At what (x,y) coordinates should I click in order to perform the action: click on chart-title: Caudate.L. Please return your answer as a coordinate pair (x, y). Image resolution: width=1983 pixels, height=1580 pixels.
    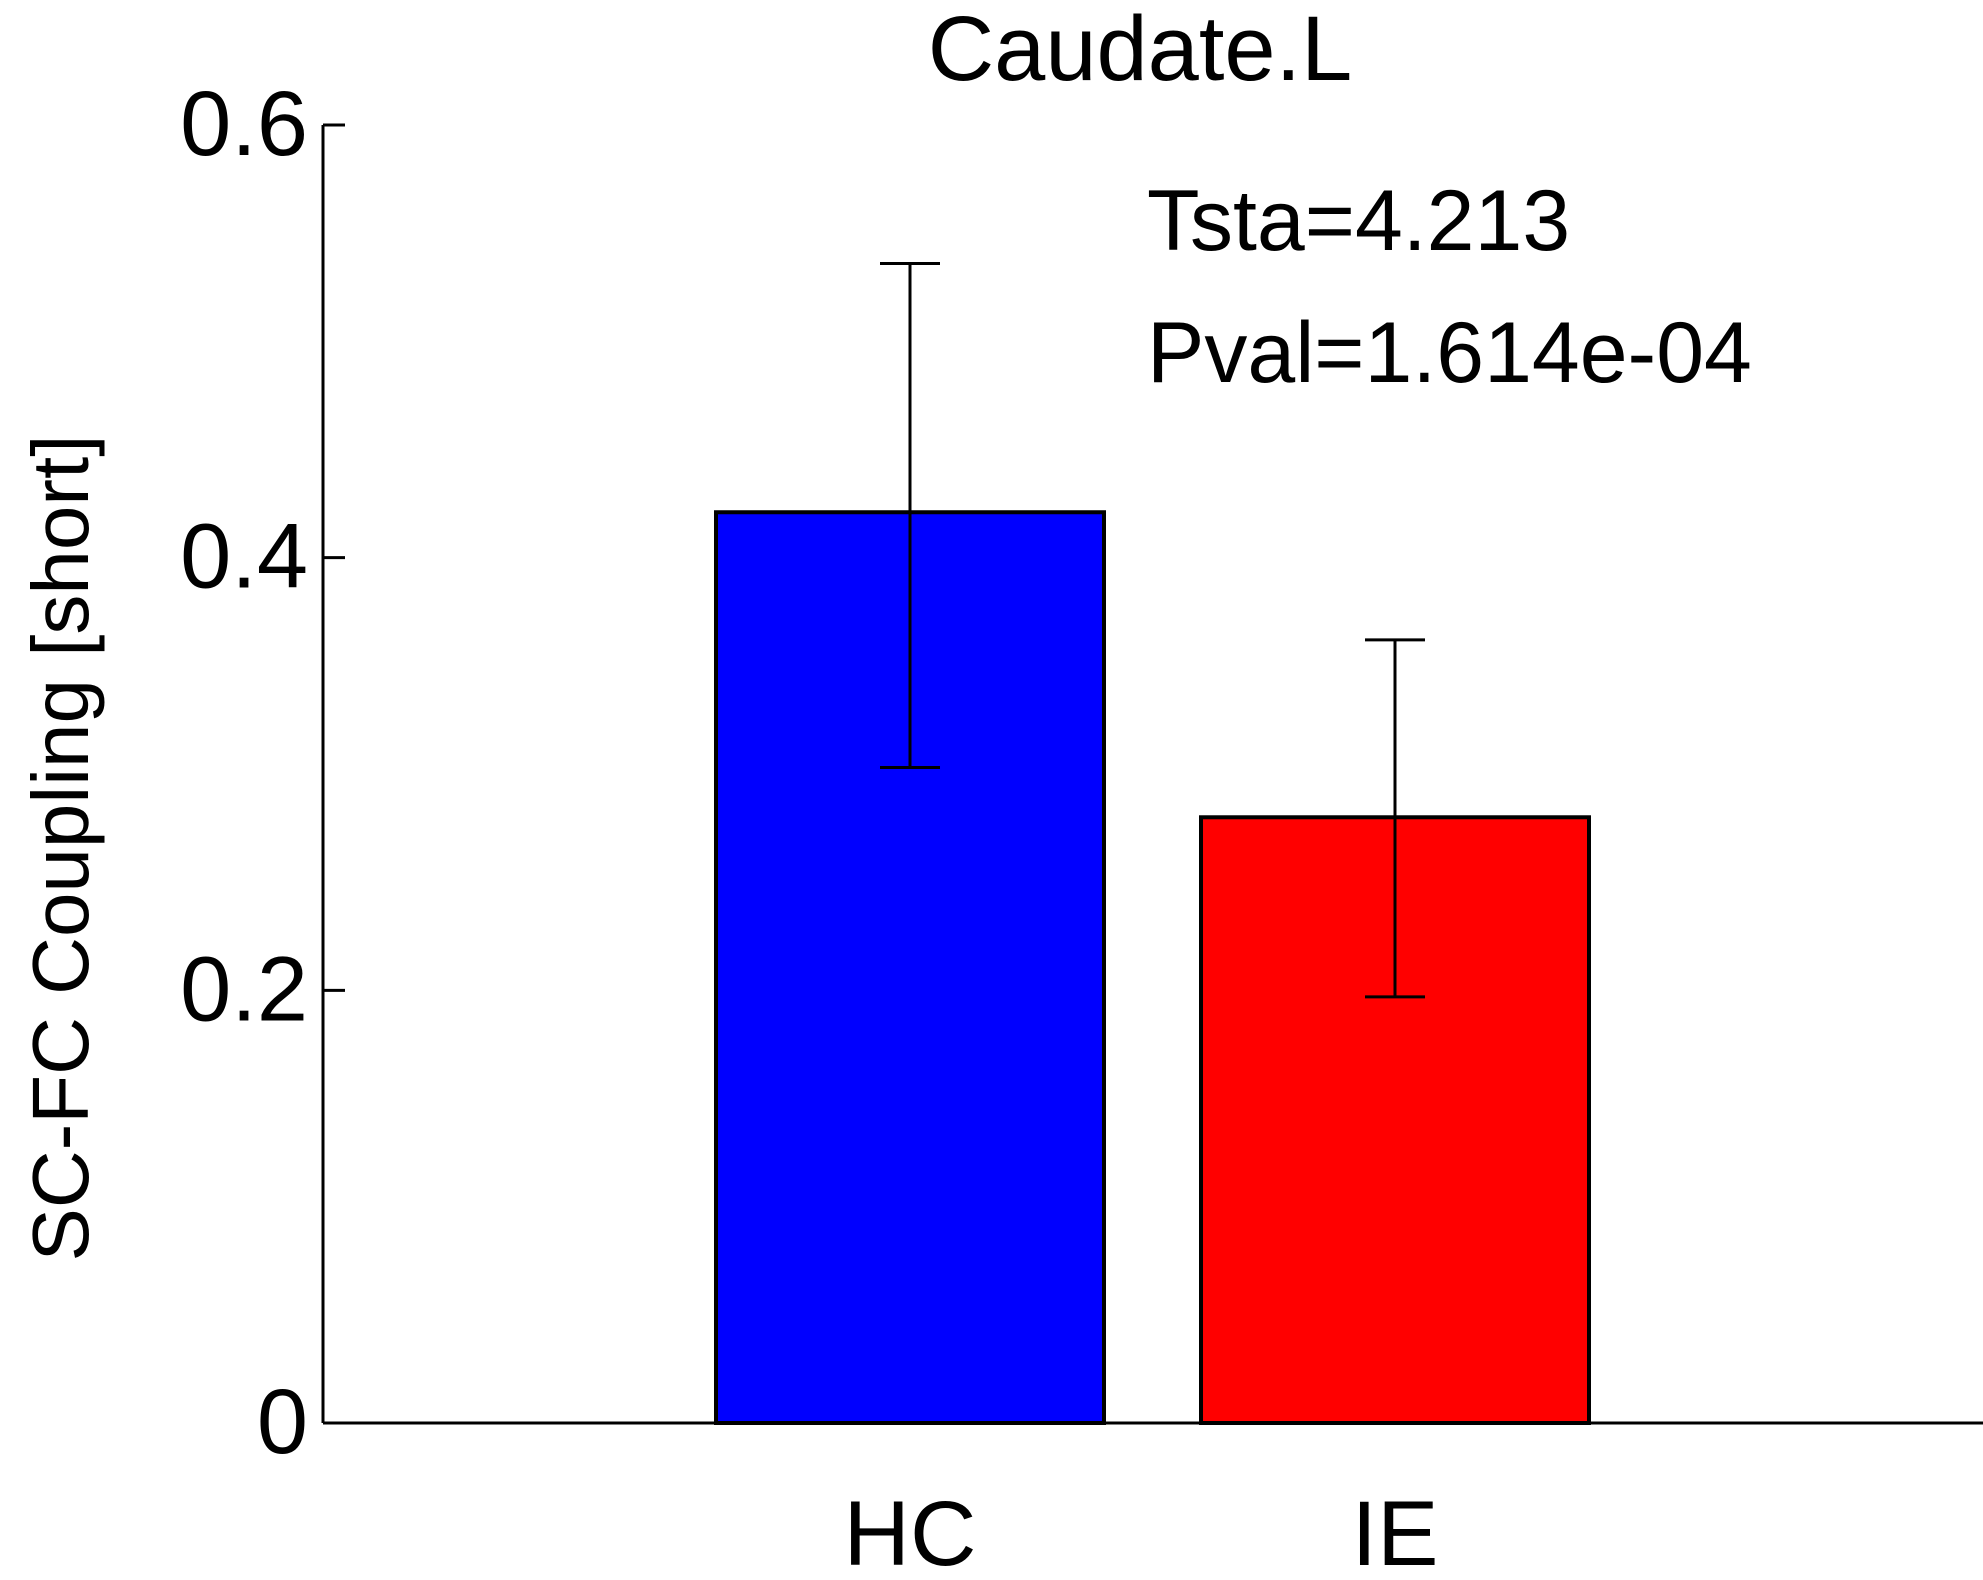
    Looking at the image, I should click on (1140, 50).